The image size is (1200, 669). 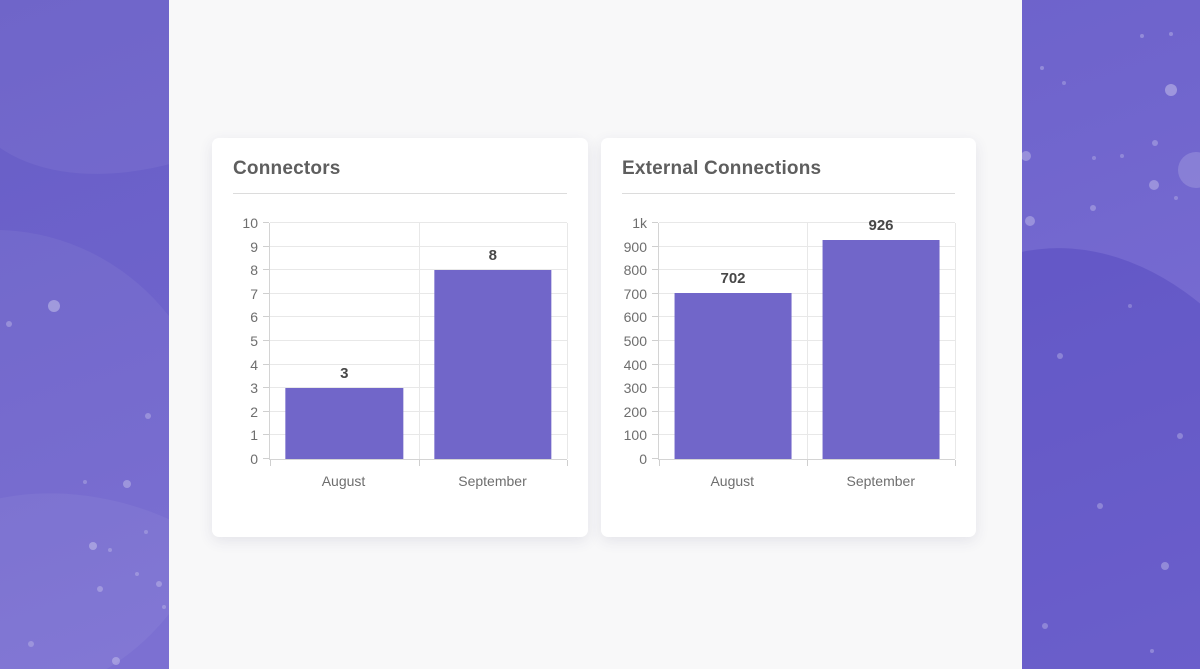 I want to click on y-axis-tick-label: 4, so click(x=254, y=364).